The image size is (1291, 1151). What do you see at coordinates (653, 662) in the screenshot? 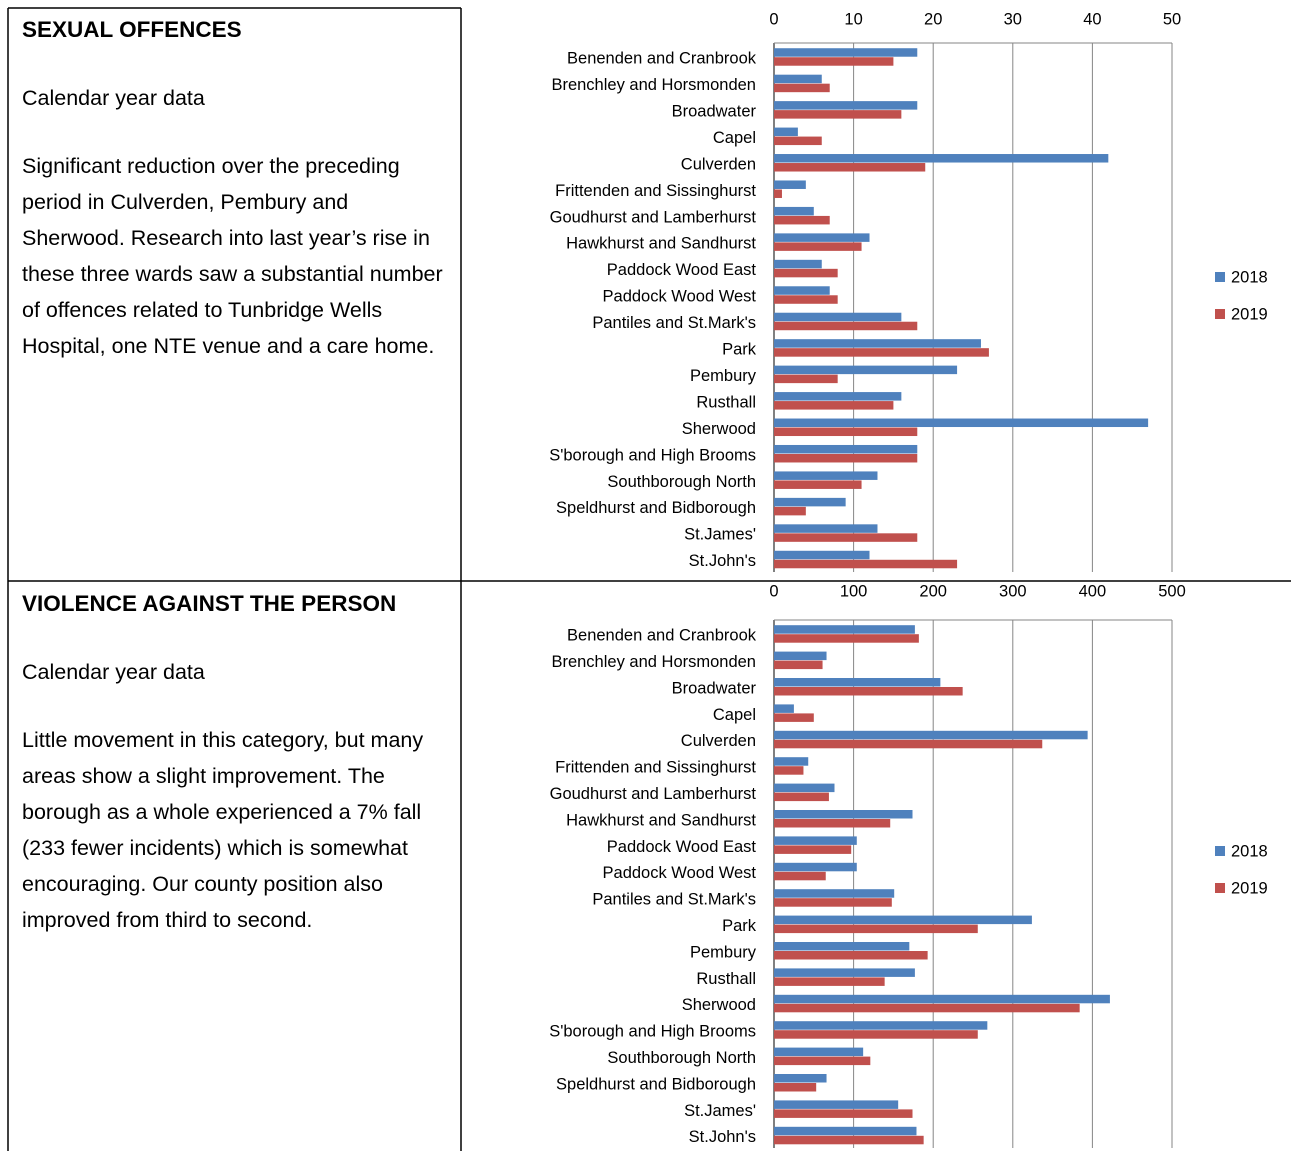
I see `category-label: Brenchley and Horsmonden` at bounding box center [653, 662].